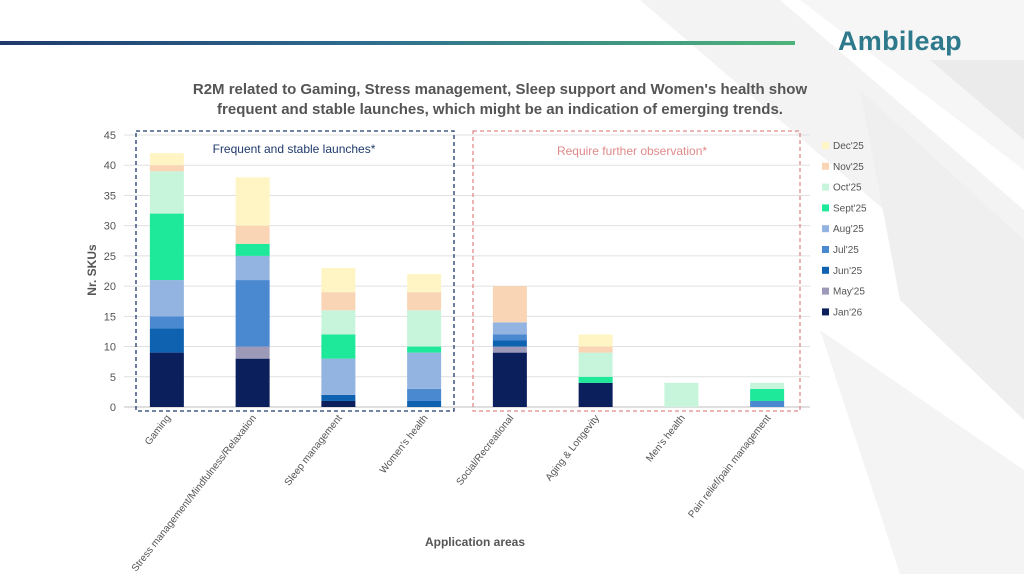 This screenshot has width=1024, height=574. I want to click on y-tick-label: 5, so click(113, 378).